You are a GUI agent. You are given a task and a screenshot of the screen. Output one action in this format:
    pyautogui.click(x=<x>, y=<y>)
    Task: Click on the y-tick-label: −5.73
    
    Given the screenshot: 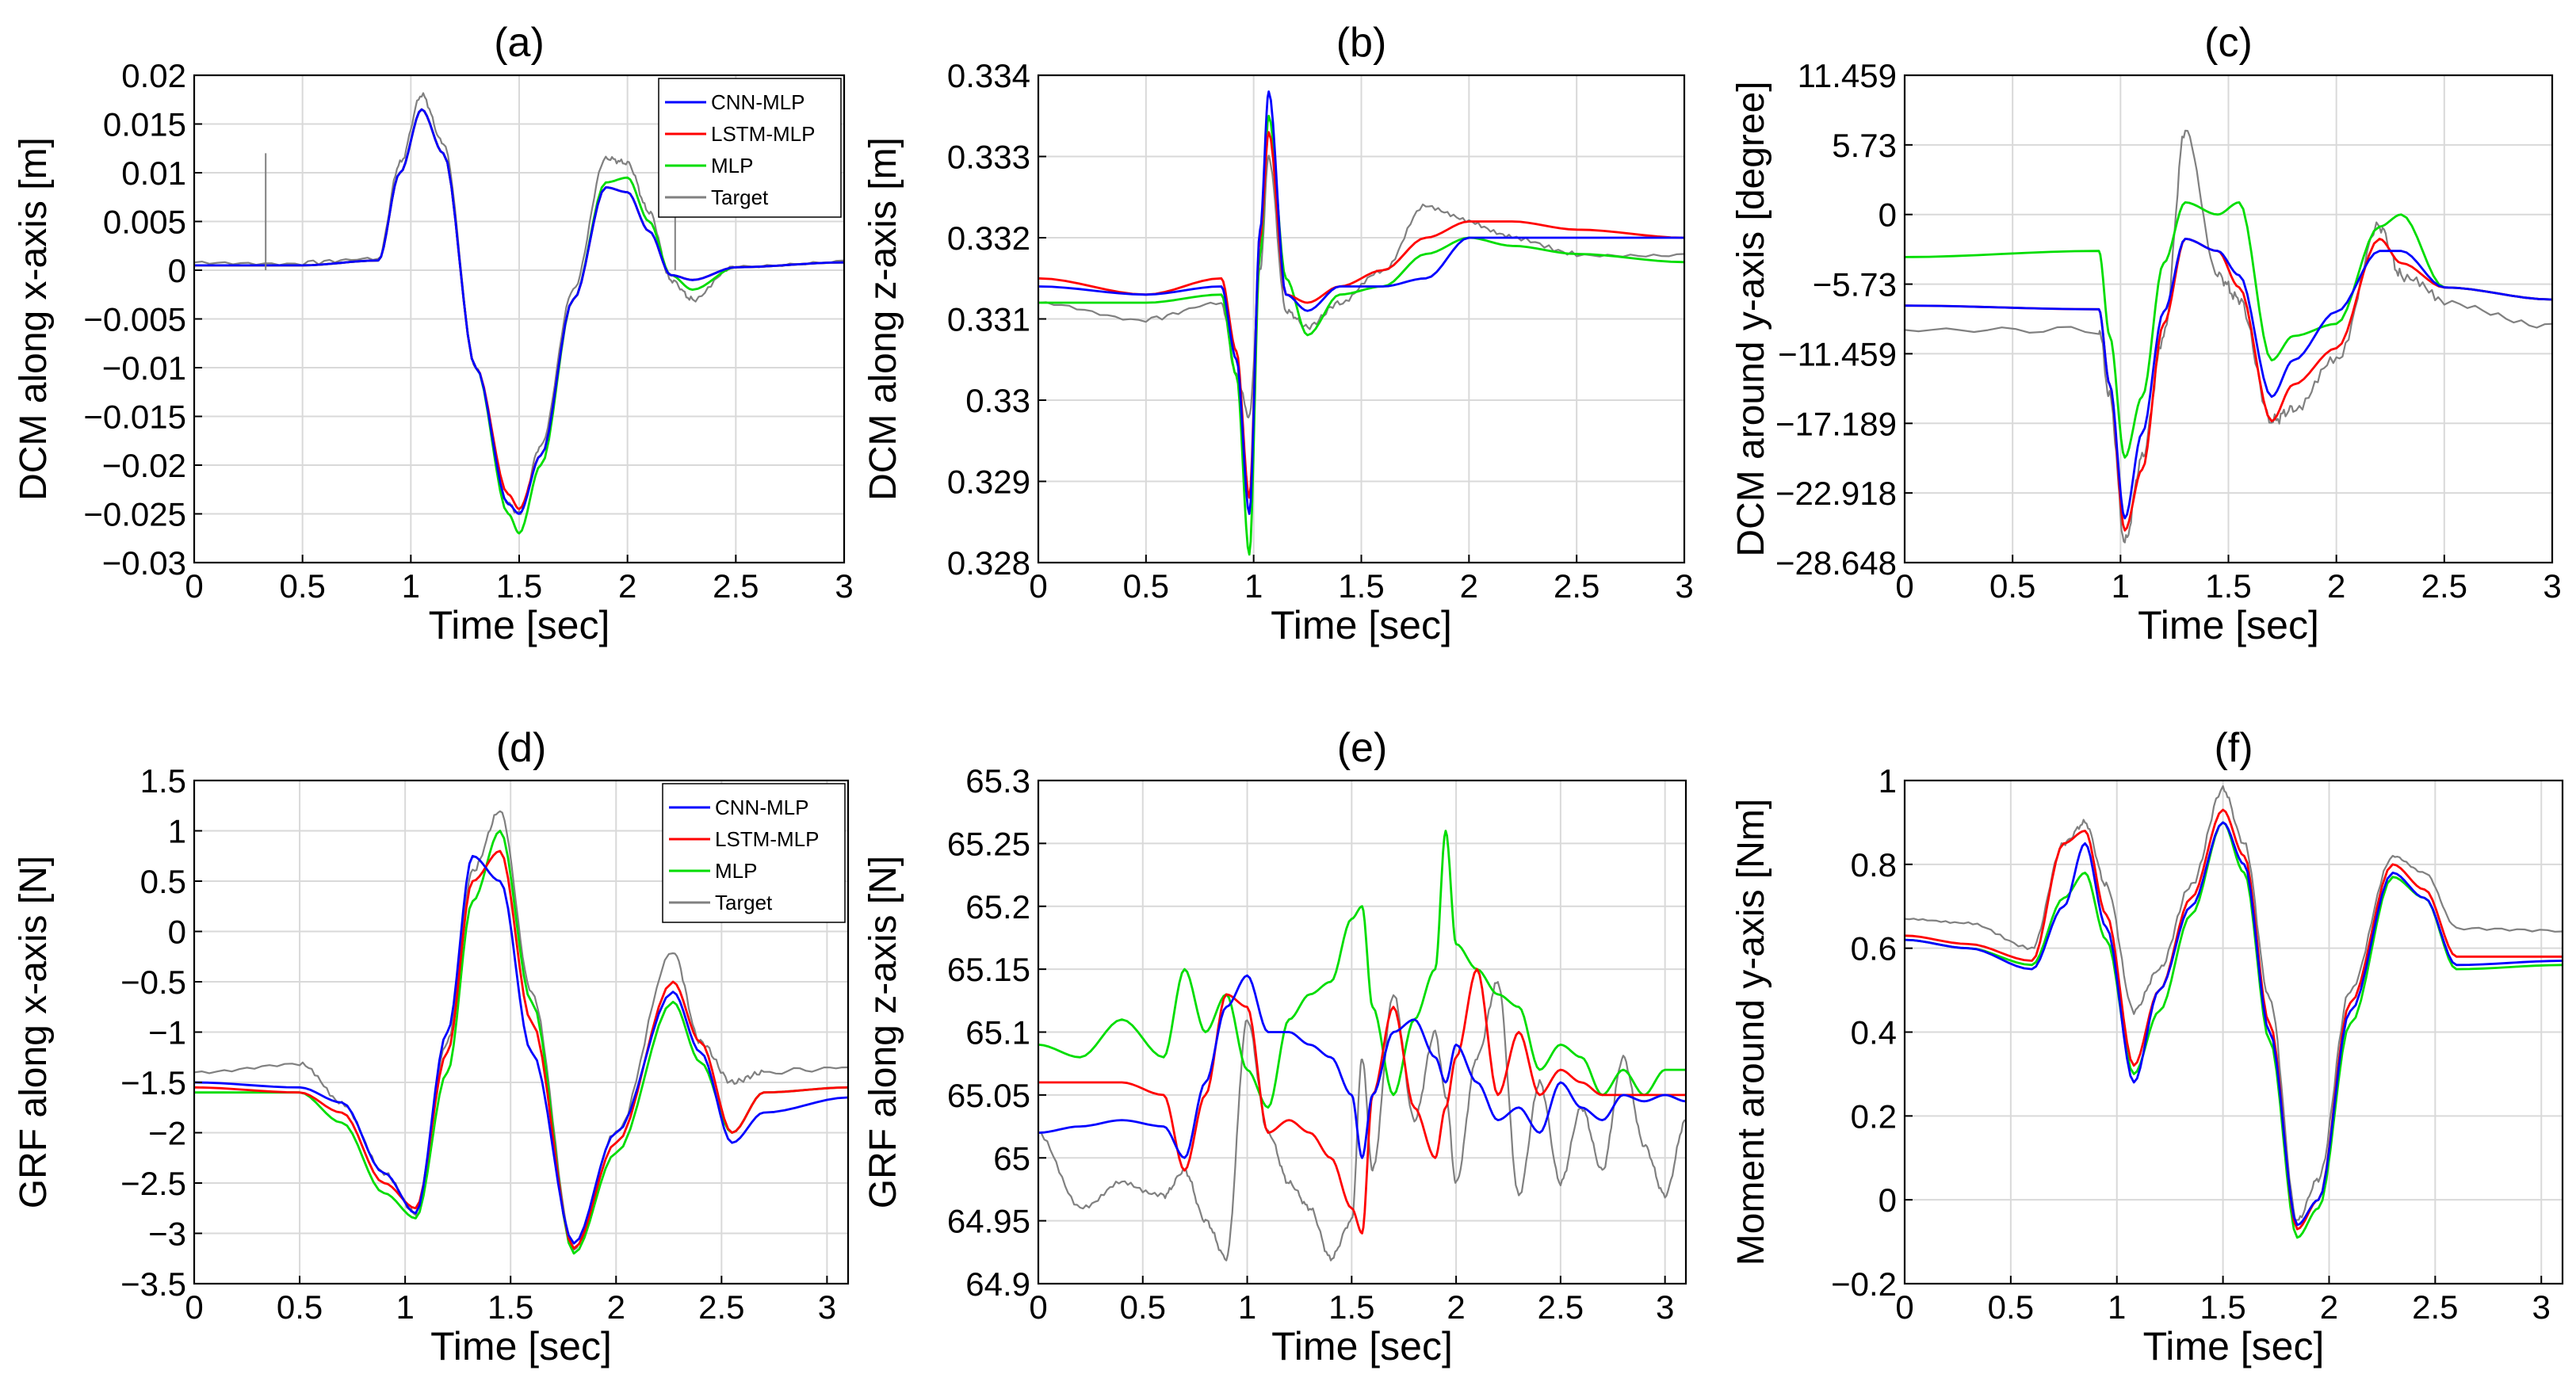 What is the action you would take?
    pyautogui.click(x=1855, y=284)
    